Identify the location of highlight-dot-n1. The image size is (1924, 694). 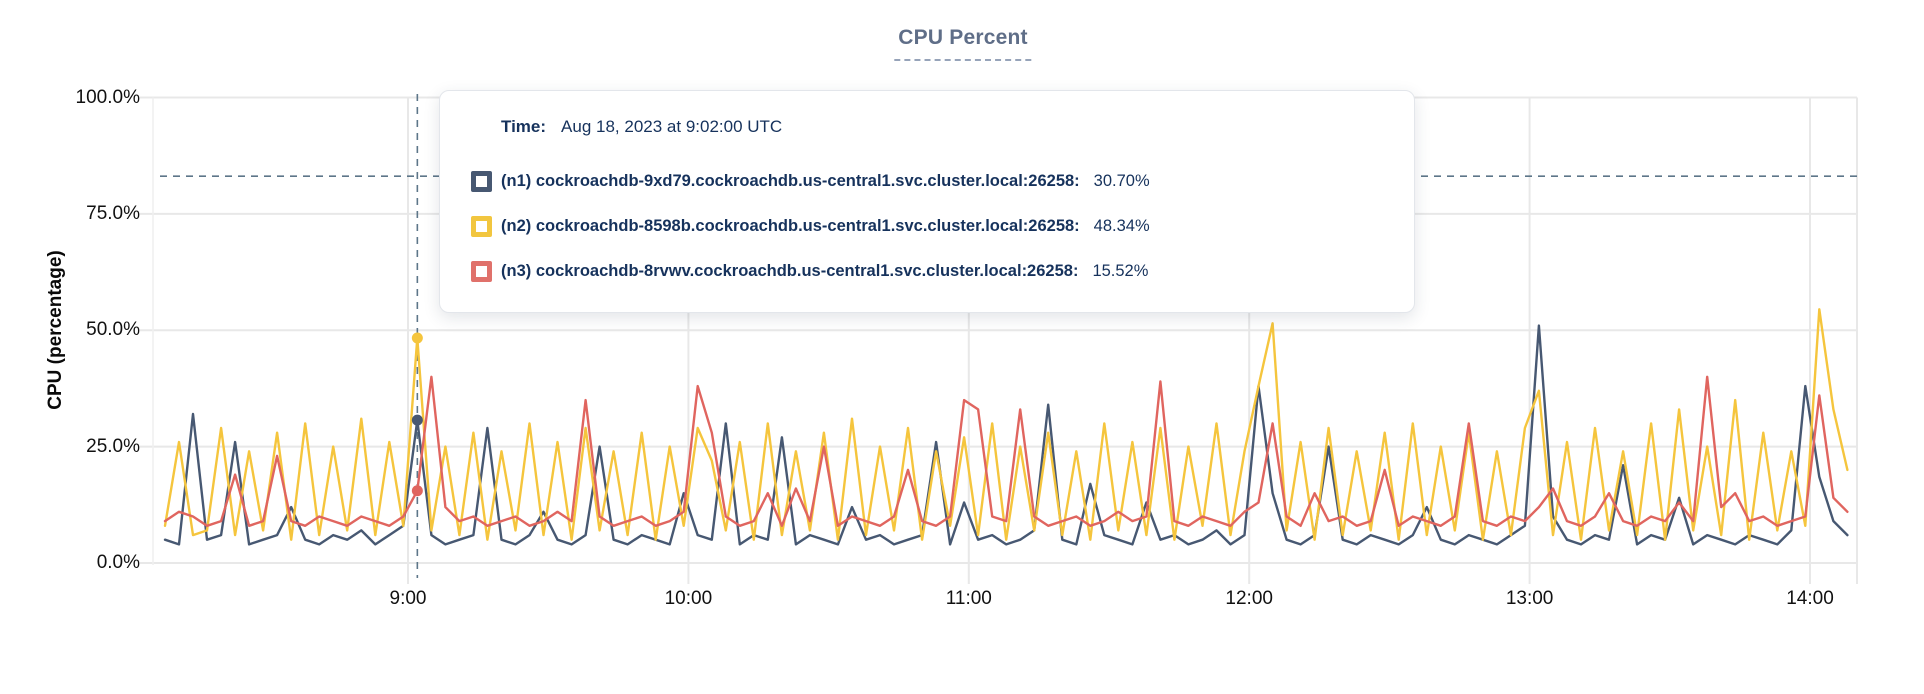
(417, 420).